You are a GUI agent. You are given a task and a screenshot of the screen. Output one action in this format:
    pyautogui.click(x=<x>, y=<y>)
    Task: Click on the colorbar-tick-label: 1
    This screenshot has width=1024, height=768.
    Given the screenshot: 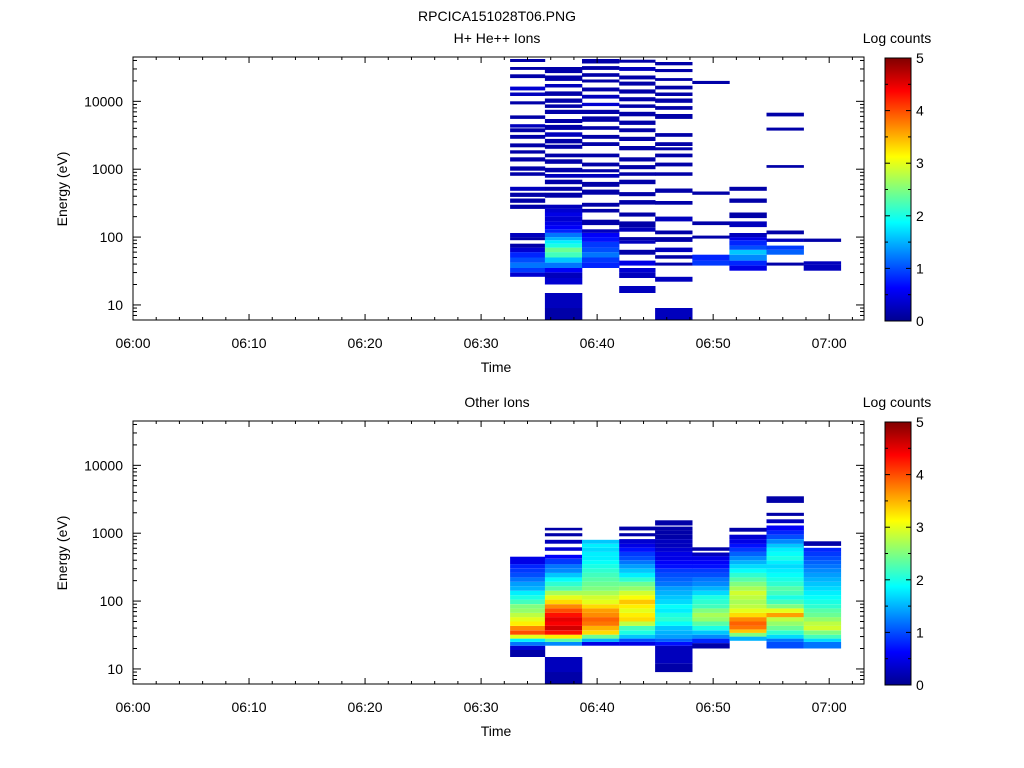 What is the action you would take?
    pyautogui.click(x=920, y=268)
    